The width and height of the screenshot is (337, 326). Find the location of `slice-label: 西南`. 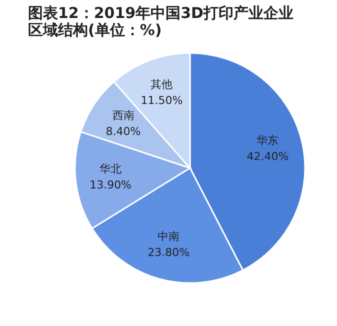

slice-label: 西南 is located at coordinates (123, 115).